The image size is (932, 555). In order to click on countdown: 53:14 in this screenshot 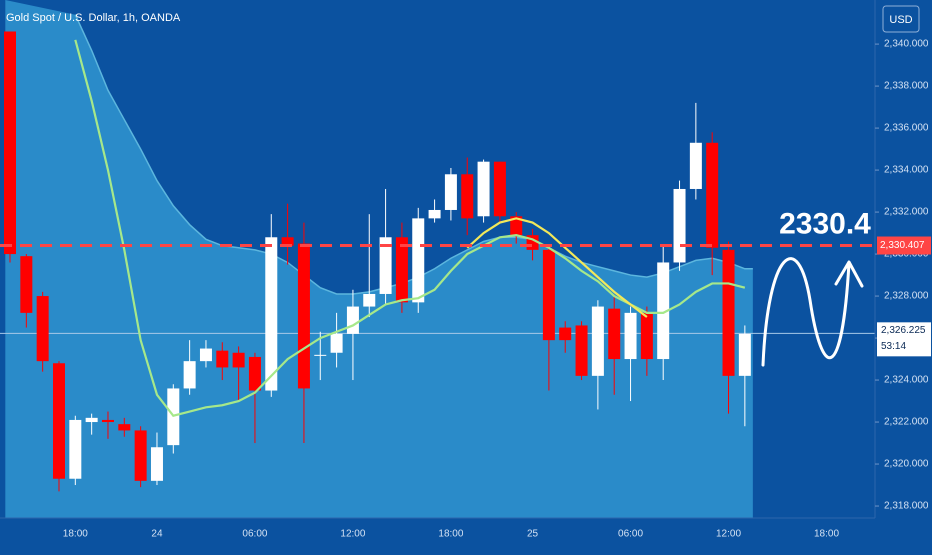, I will do `click(893, 346)`.